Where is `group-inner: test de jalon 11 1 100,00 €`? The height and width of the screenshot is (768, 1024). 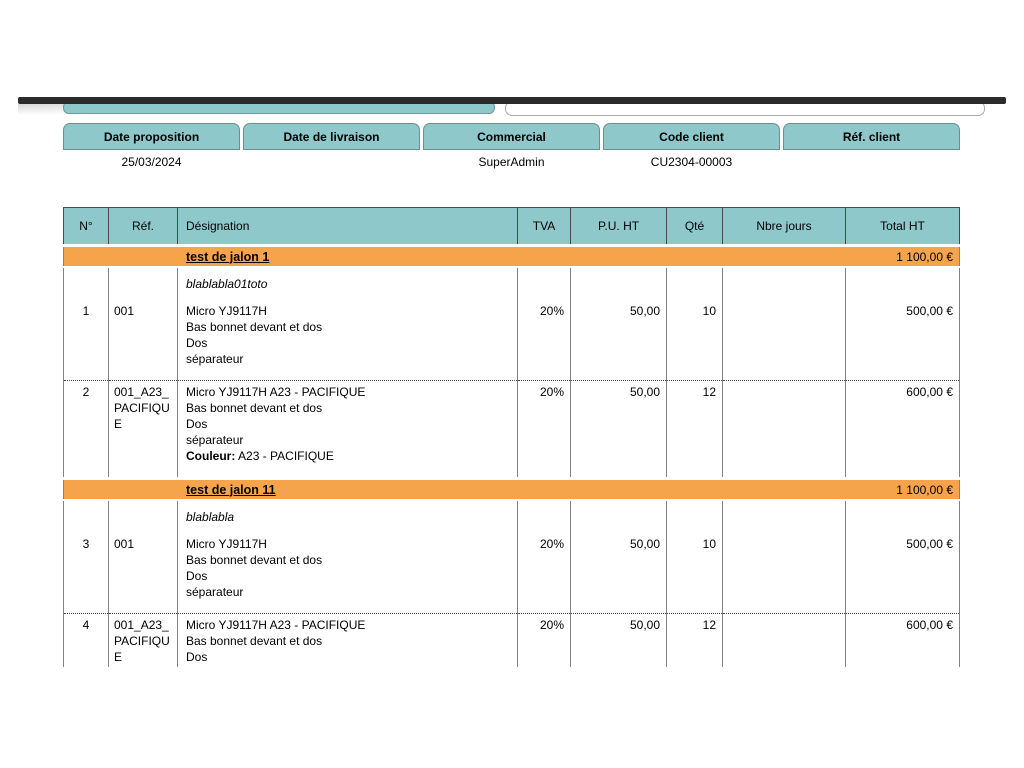 group-inner: test de jalon 11 1 100,00 € is located at coordinates (511, 489).